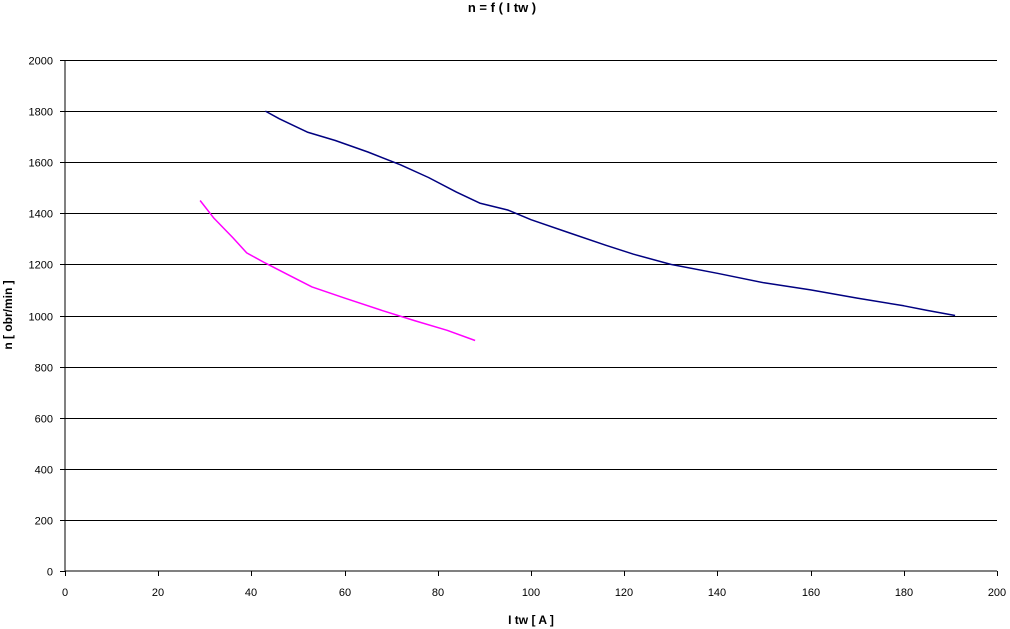  What do you see at coordinates (41, 164) in the screenshot?
I see `y-tick-label: 1600` at bounding box center [41, 164].